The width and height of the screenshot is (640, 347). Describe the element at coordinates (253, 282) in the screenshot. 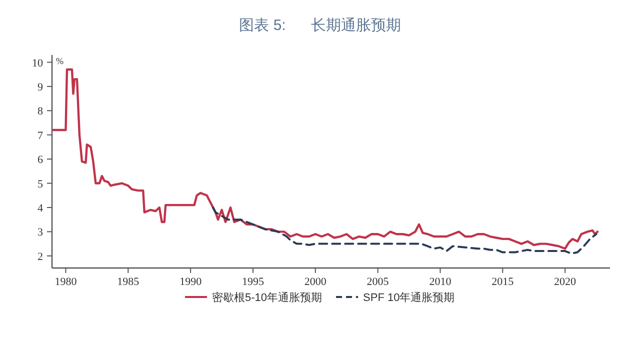

I see `x-tick-label: 1995` at that location.